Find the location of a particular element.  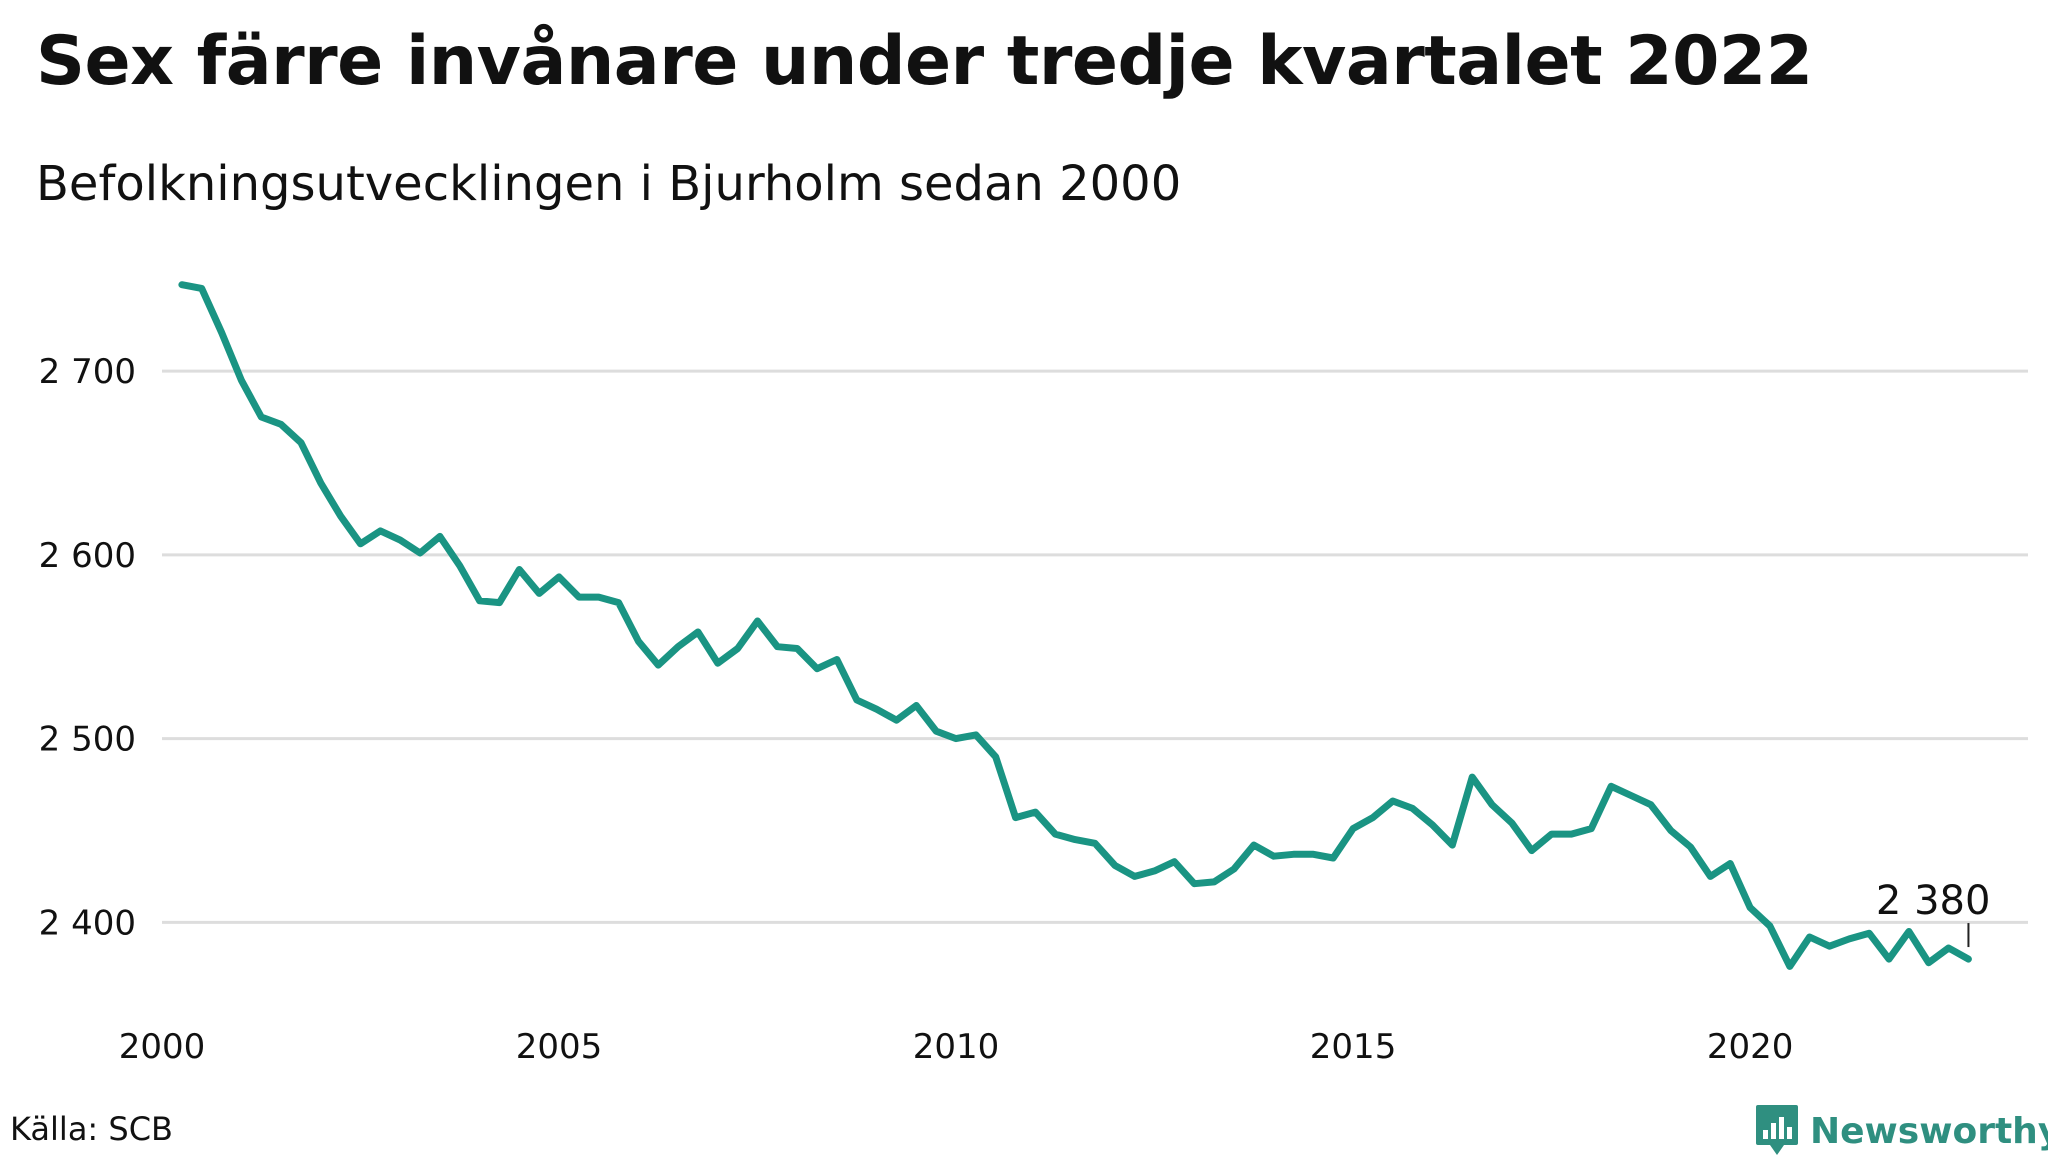

y-axis-labels: 2 400 2 500 2 600 2 700 is located at coordinates (87, 647).